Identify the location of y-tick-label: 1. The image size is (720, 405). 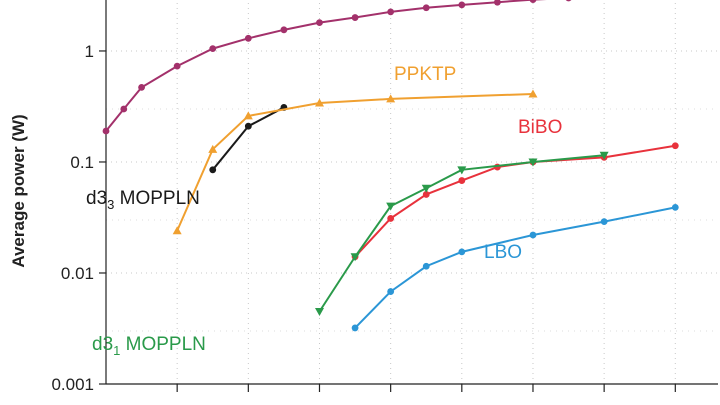
(89, 51).